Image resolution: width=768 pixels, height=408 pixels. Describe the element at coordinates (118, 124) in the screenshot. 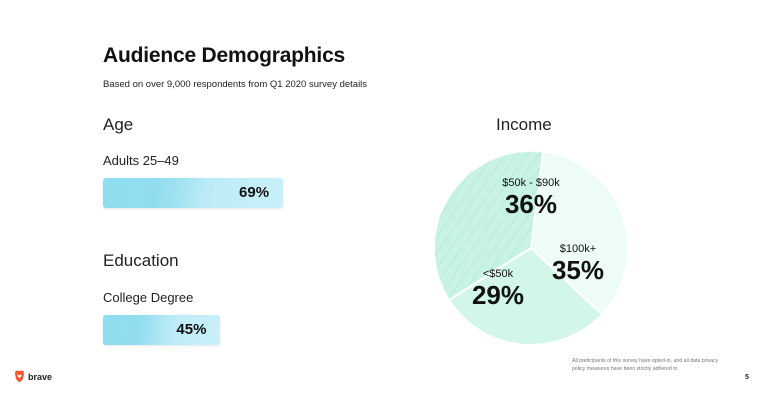

I see `age-heading: Age` at that location.